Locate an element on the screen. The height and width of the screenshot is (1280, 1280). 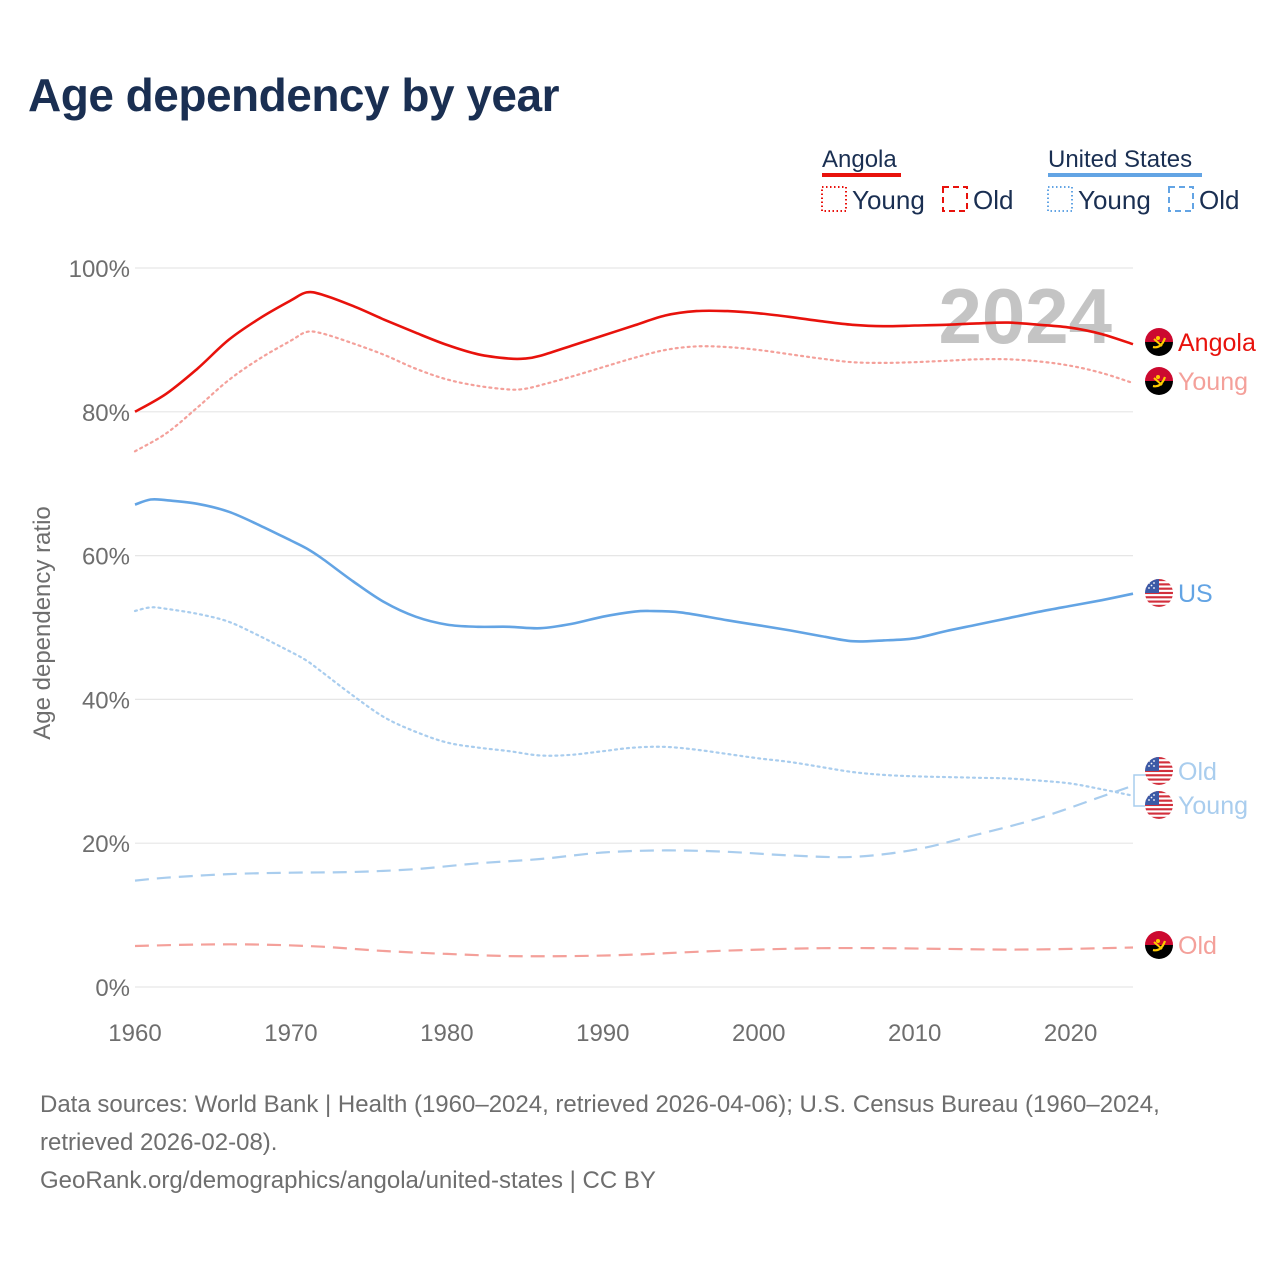
series-line-angola-young is located at coordinates (634, 391).